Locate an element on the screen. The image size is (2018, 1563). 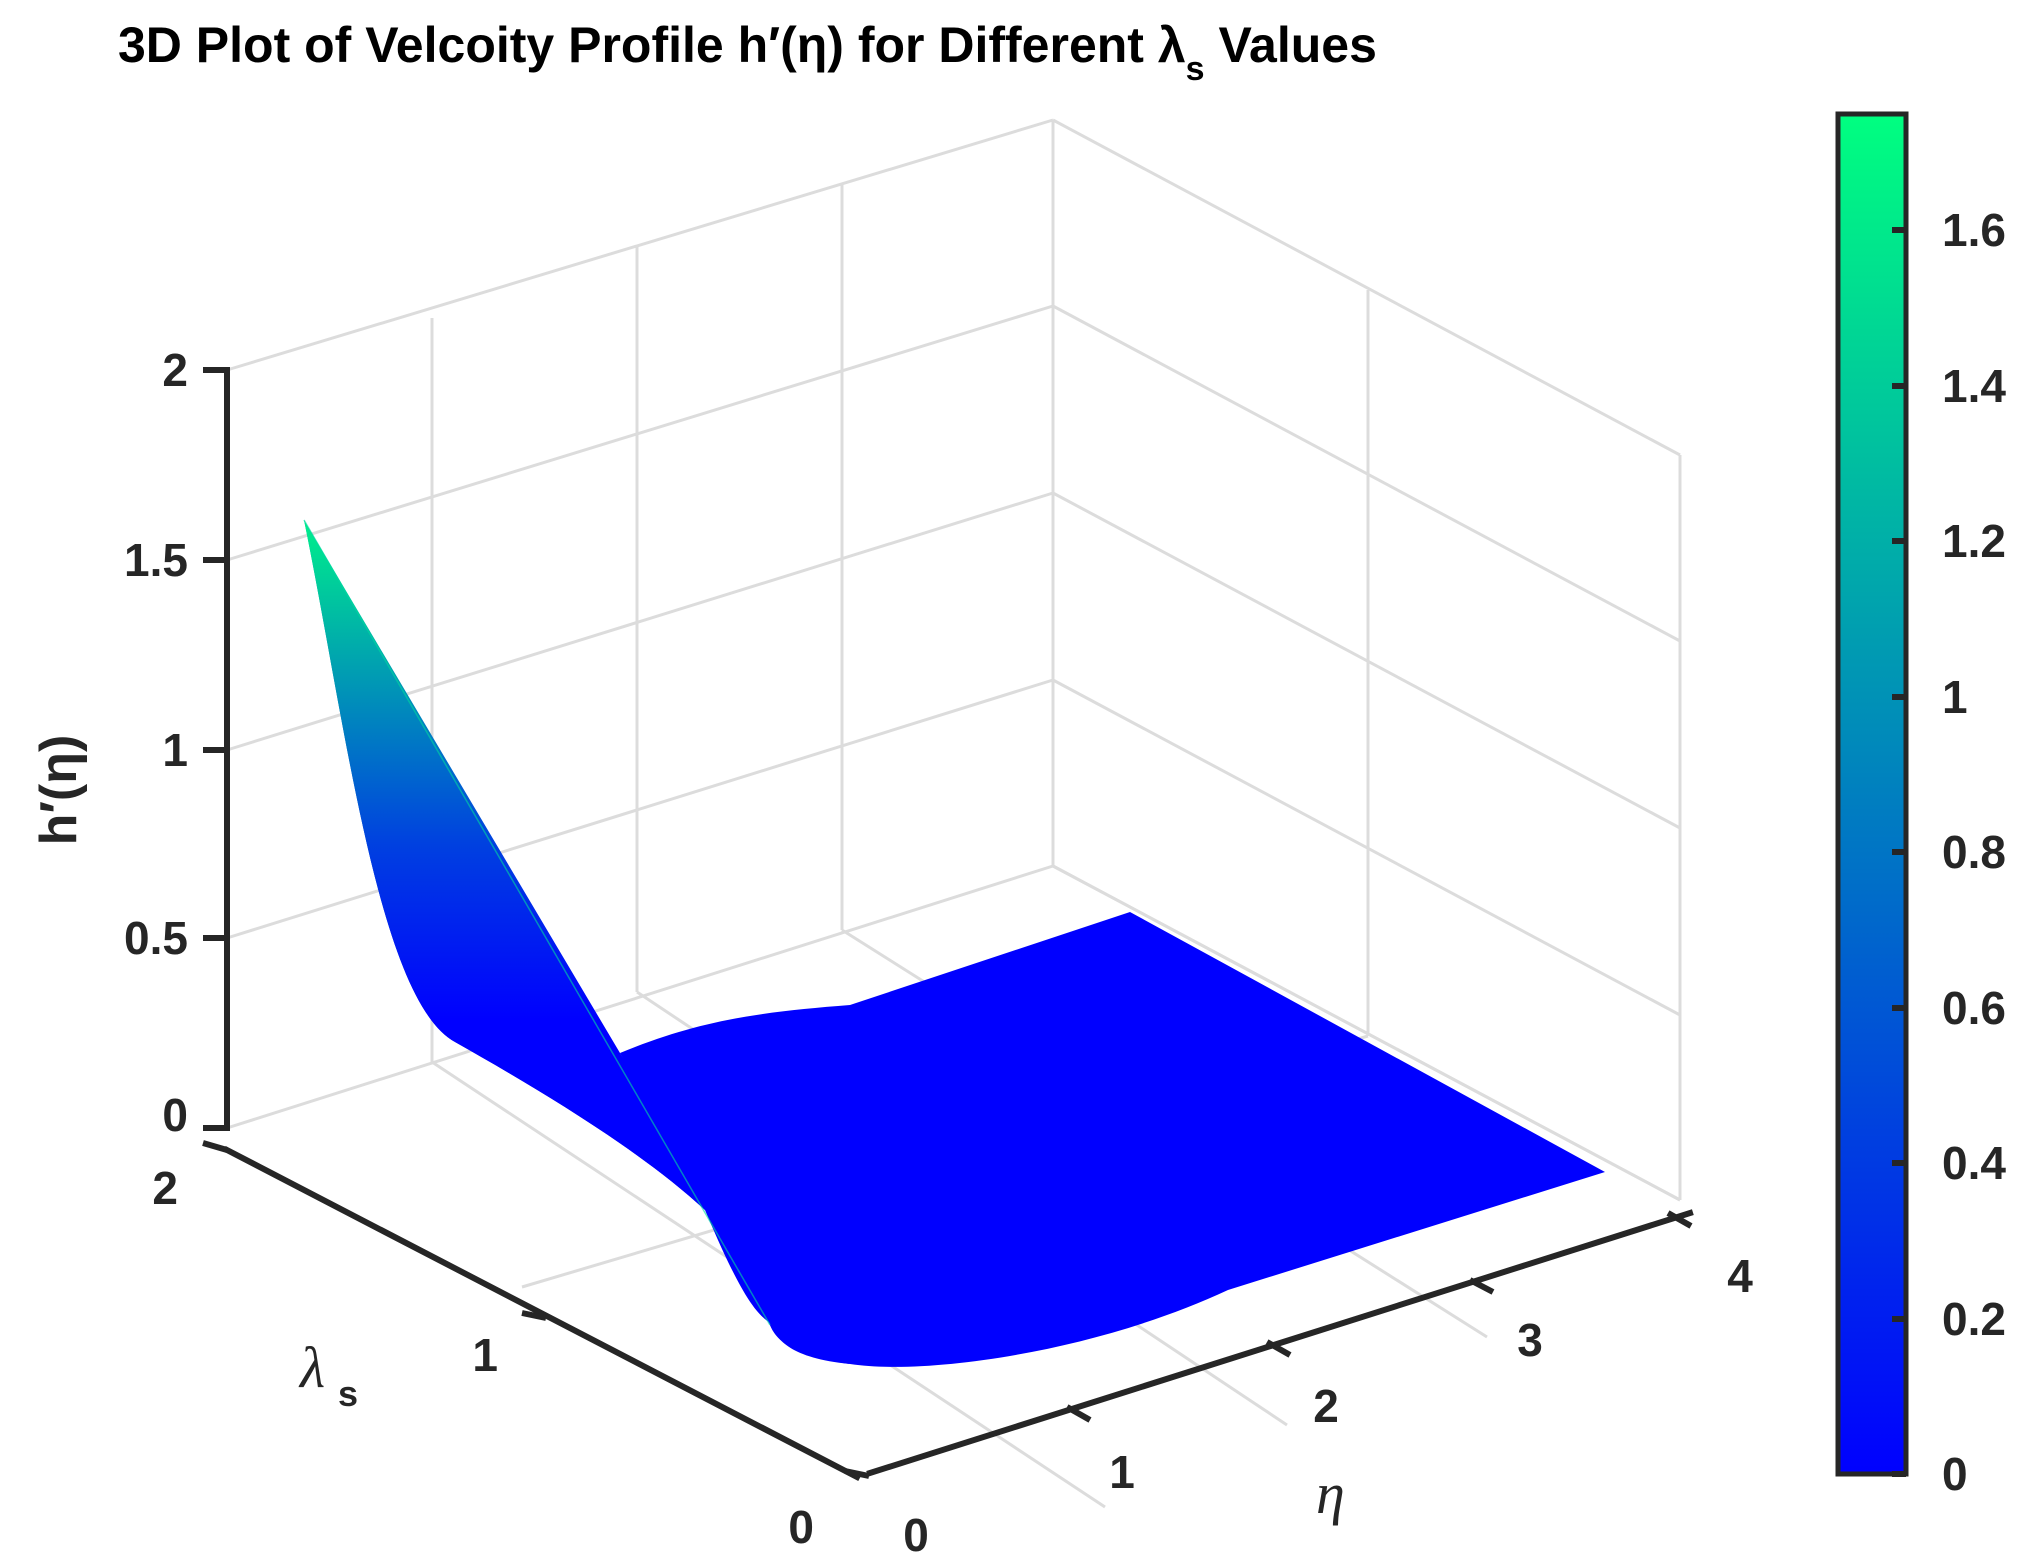
colorbar-tick-label: 1.2 is located at coordinates (1974, 541).